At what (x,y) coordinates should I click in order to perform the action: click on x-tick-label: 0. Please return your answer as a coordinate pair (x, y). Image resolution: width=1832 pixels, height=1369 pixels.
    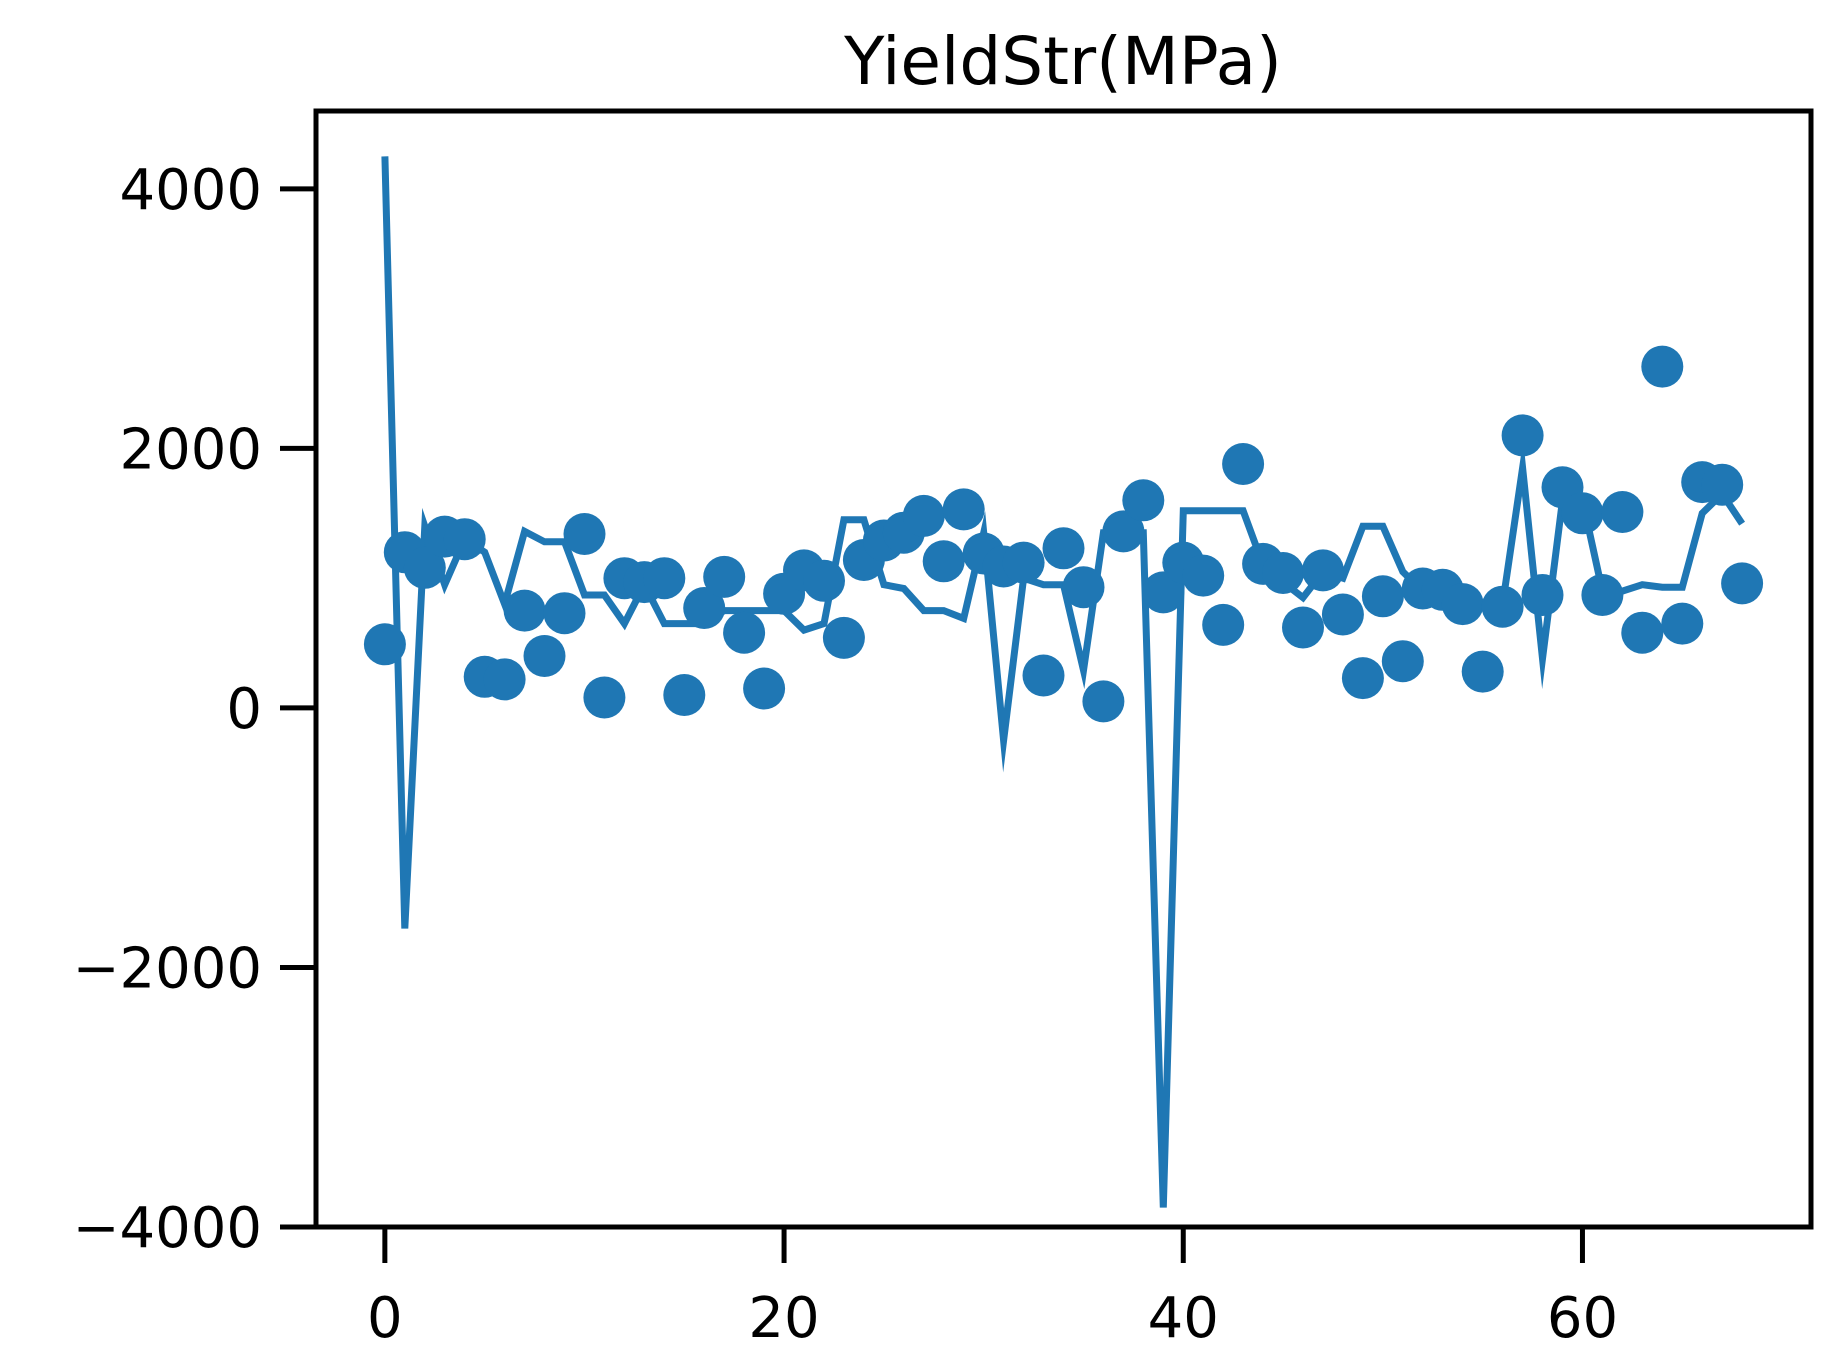
    Looking at the image, I should click on (385, 1318).